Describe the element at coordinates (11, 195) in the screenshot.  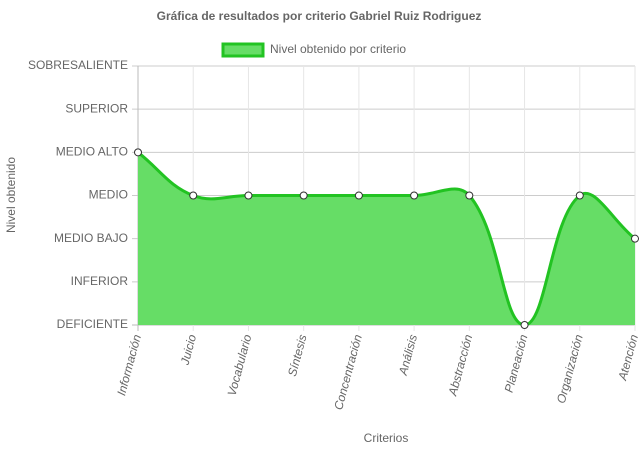
I see `y-axis-title: Nivel obtenido` at that location.